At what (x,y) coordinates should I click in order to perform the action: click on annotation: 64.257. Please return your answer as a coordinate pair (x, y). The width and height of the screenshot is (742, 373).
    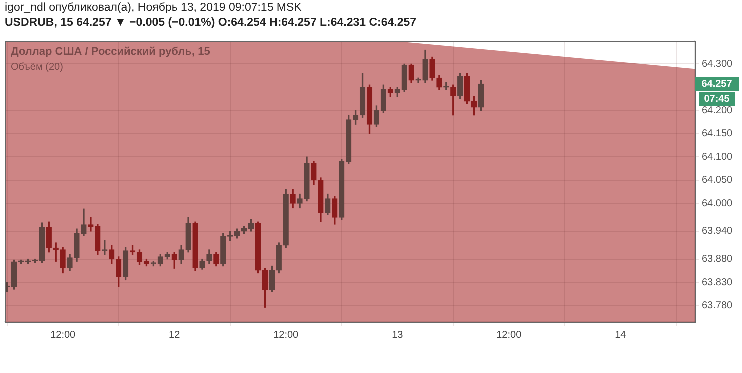
    Looking at the image, I should click on (717, 84).